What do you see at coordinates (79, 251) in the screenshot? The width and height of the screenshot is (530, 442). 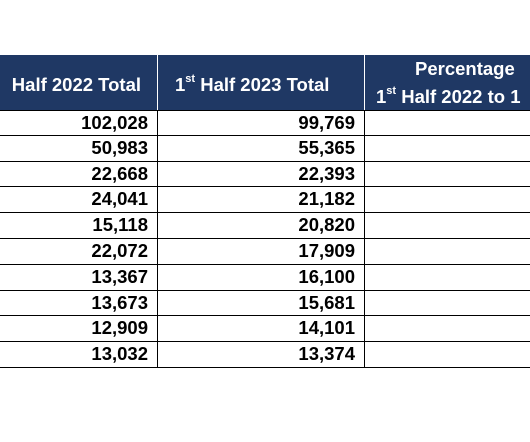 I see `cell-half-2022: 22,072` at bounding box center [79, 251].